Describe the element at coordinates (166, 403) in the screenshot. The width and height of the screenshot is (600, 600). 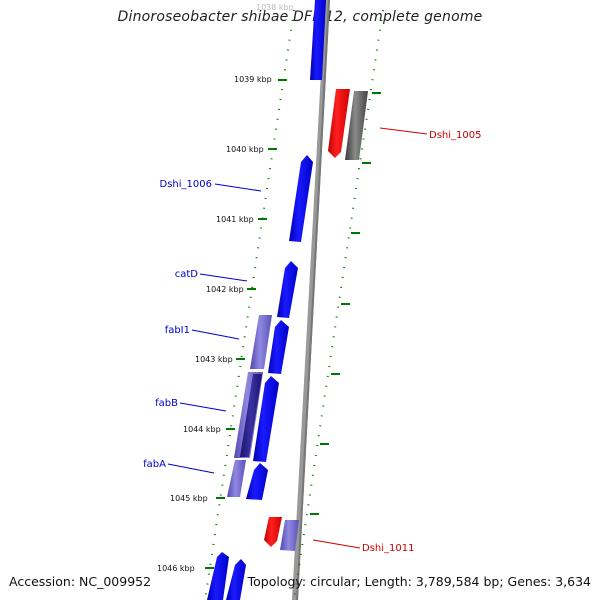
I see `gene-label-fabB: fabB` at that location.